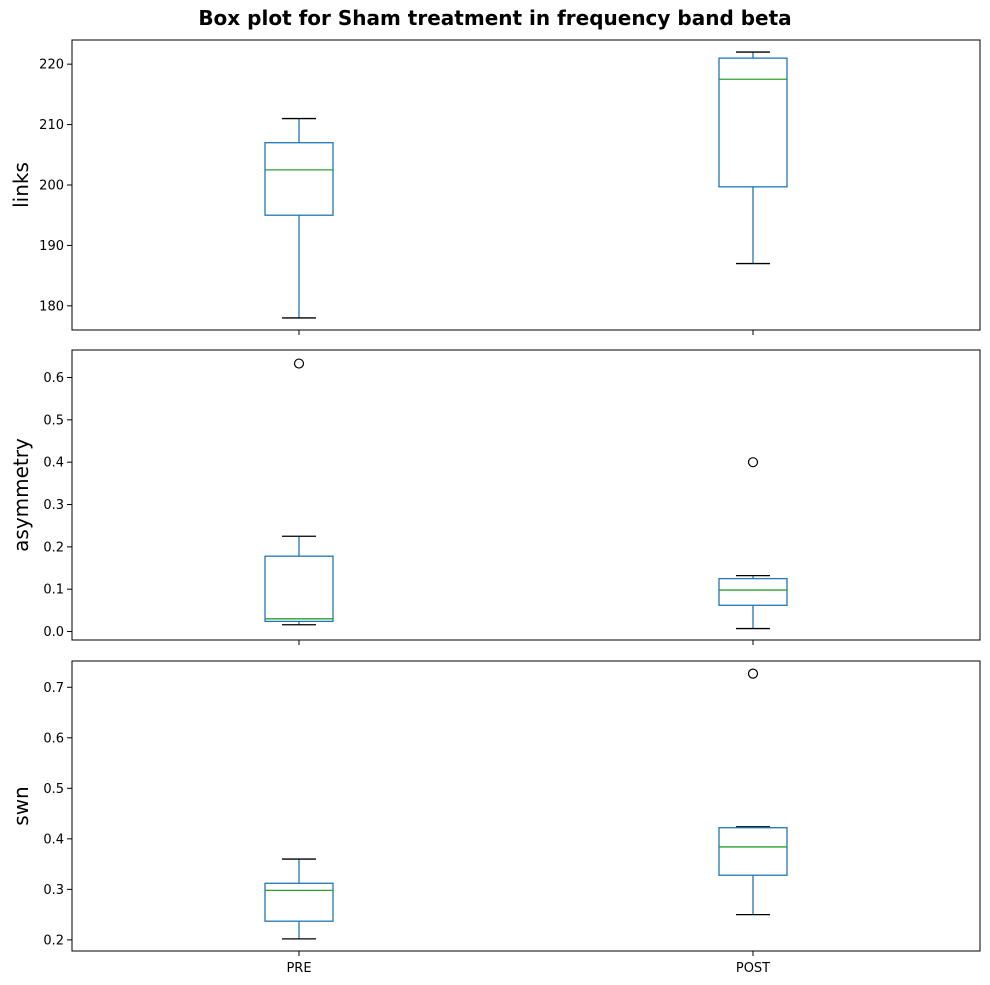 The width and height of the screenshot is (990, 985). What do you see at coordinates (753, 968) in the screenshot?
I see `x-tick-label: POST` at bounding box center [753, 968].